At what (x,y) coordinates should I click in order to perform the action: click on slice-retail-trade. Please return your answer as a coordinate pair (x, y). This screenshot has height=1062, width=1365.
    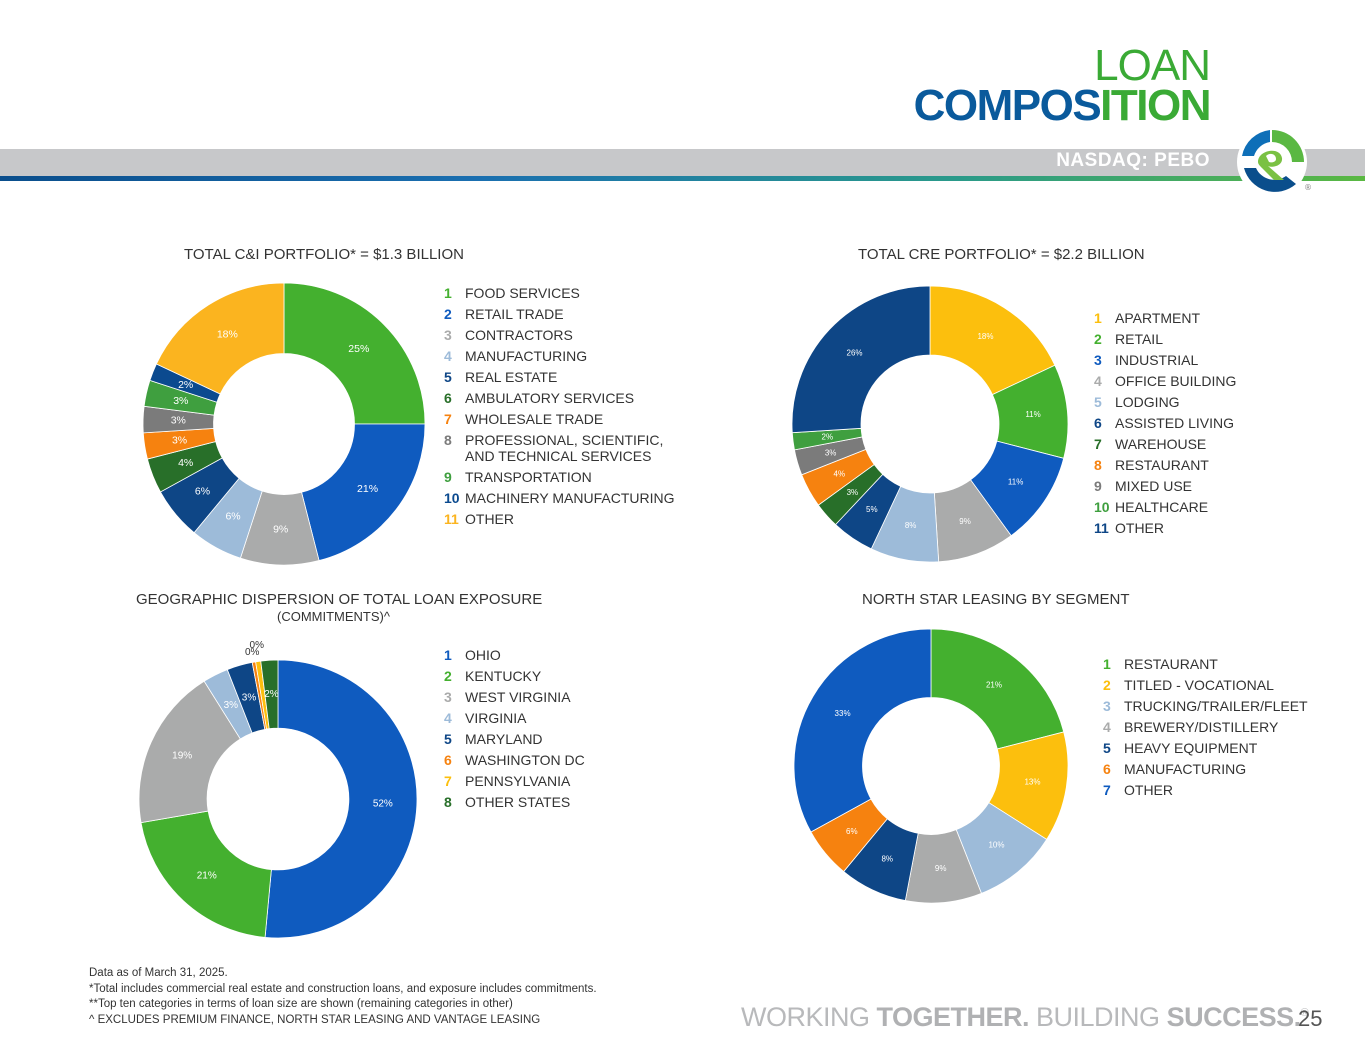
    Looking at the image, I should click on (363, 492).